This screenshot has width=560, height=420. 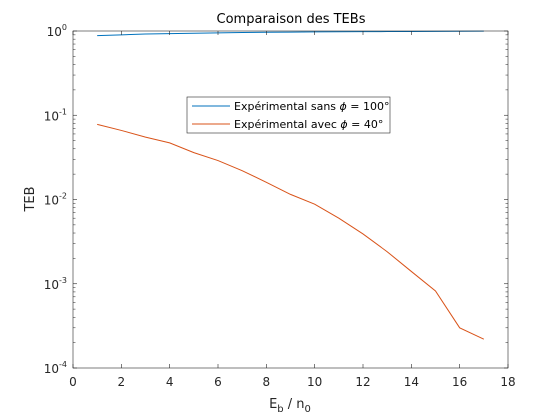 I want to click on x-tick-label: 2, so click(x=122, y=382).